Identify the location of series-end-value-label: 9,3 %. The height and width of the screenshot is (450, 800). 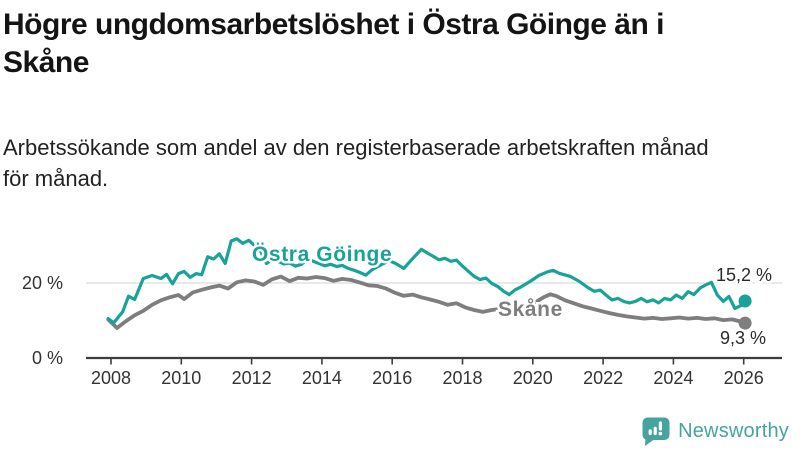
(743, 338).